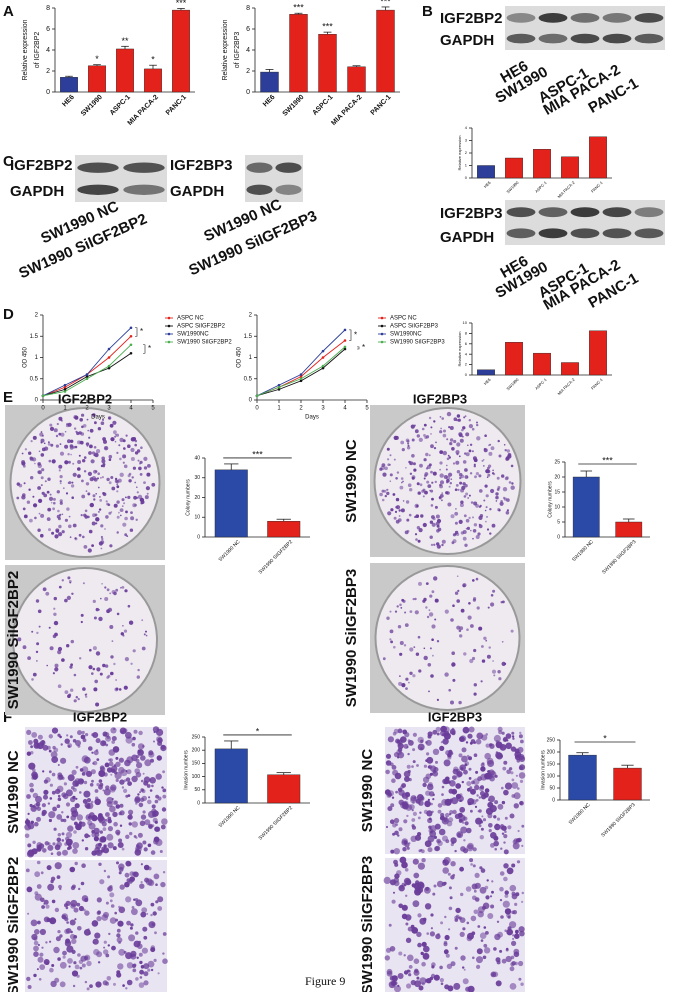  What do you see at coordinates (201, 327) in the screenshot?
I see `legend-label: ASPC SiIGF2BP2` at bounding box center [201, 327].